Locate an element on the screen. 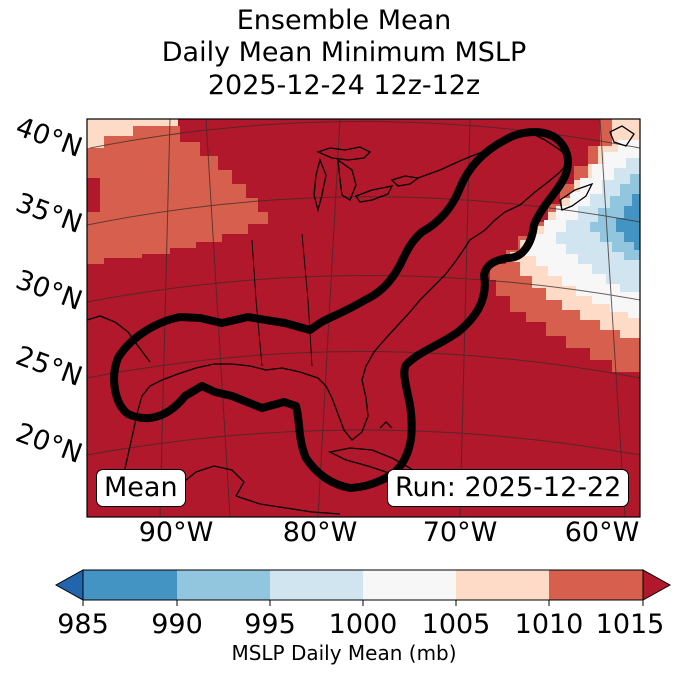 The image size is (688, 674). lat-label-35: 35°N is located at coordinates (49, 213).